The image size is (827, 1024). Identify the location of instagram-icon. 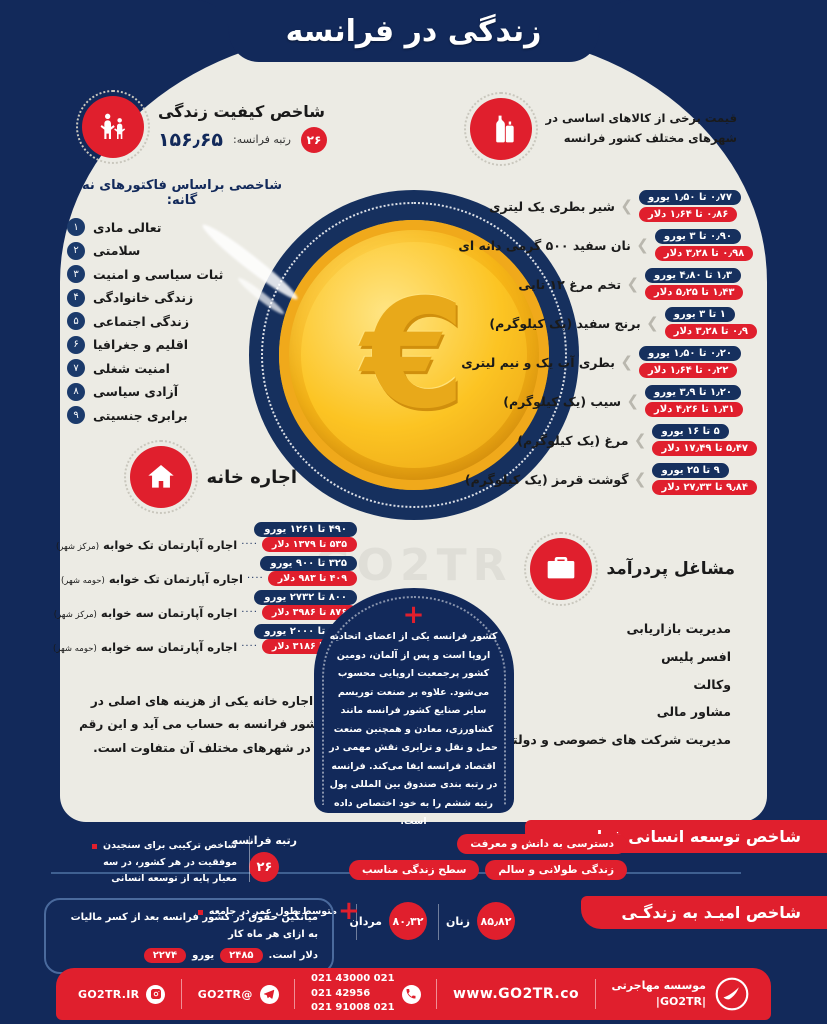
(156, 994).